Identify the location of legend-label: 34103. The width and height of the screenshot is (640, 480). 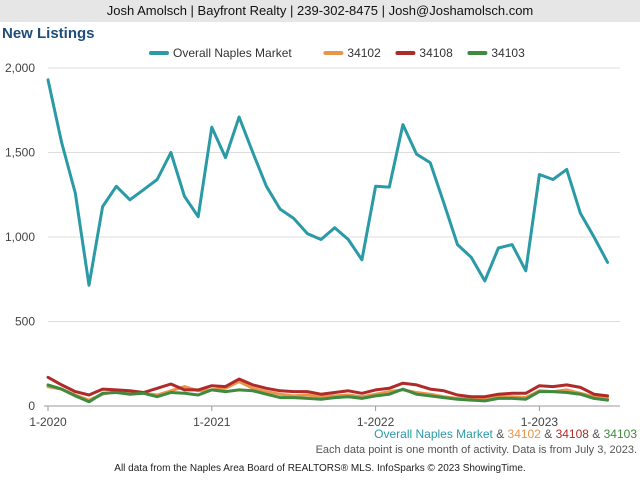
(508, 53).